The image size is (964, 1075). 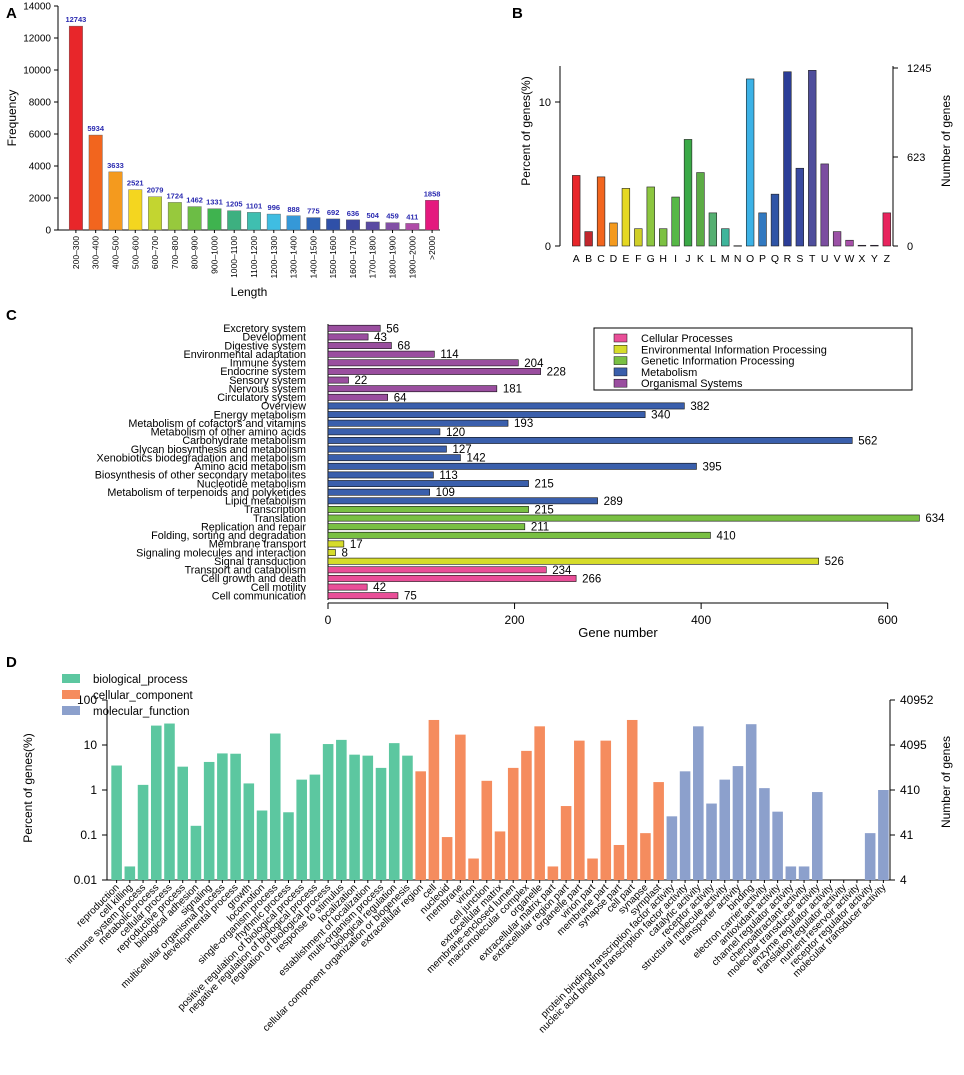 What do you see at coordinates (946, 141) in the screenshot?
I see `b-y2-axis-label: Number of genes` at bounding box center [946, 141].